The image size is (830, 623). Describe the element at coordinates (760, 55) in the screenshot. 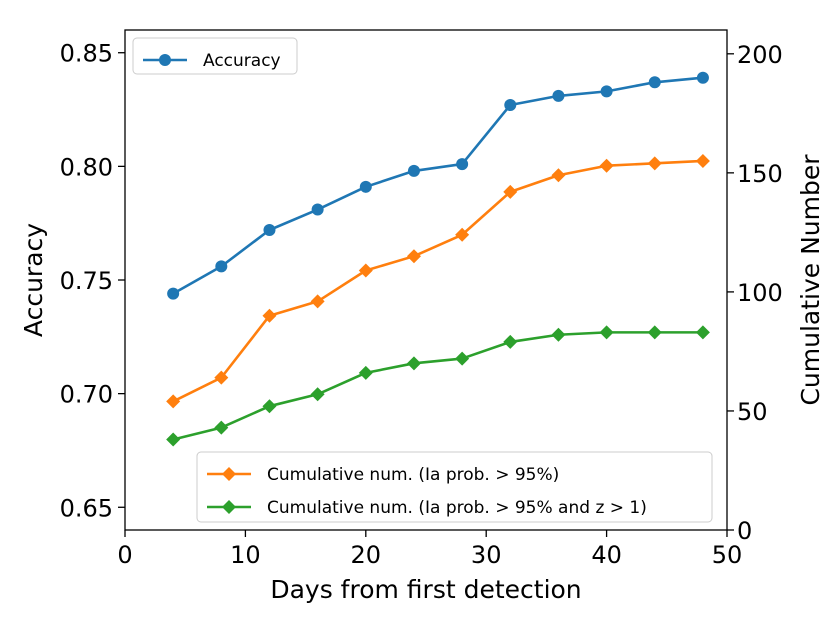

I see `y-right-tick-label: 200` at that location.